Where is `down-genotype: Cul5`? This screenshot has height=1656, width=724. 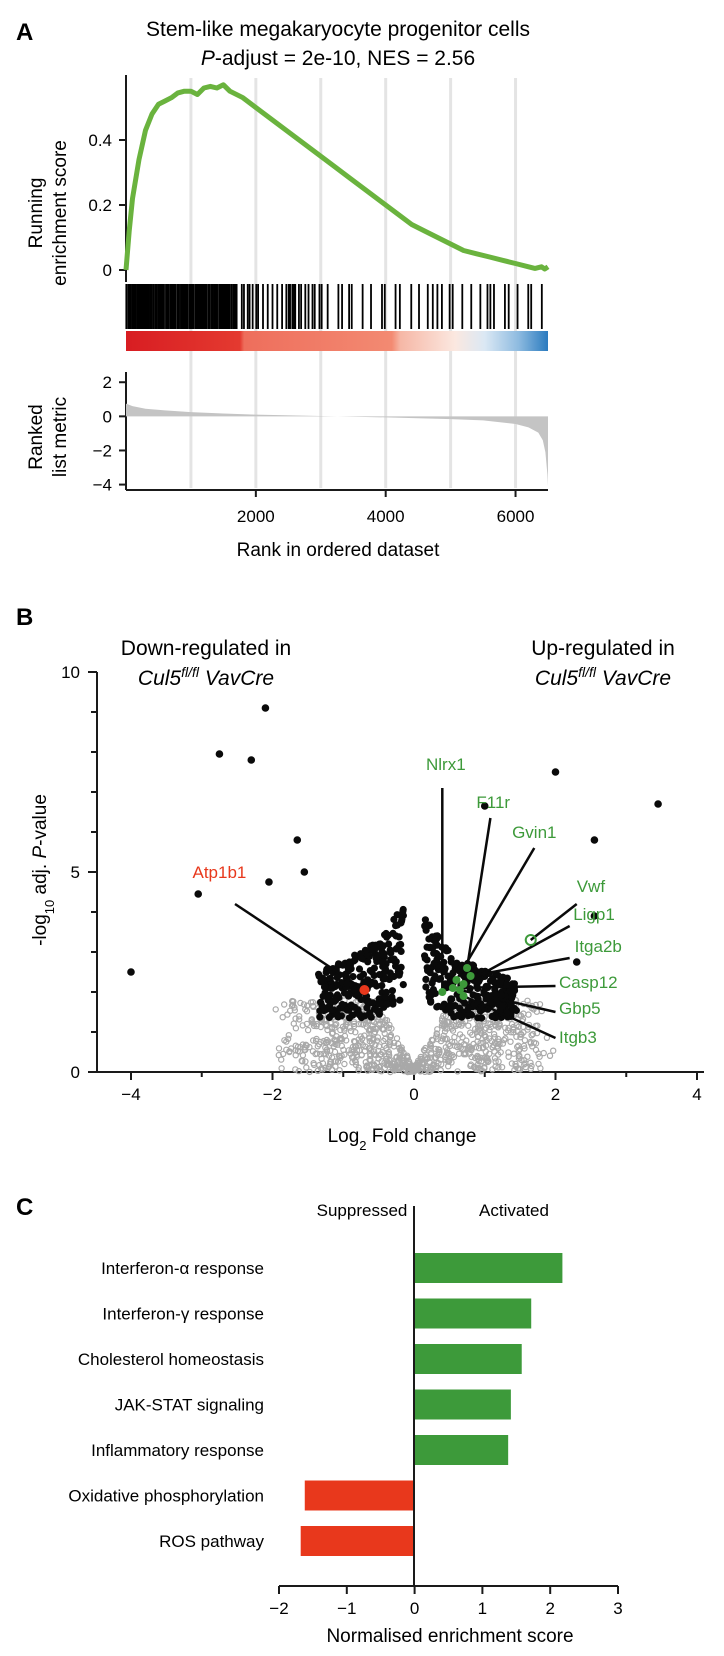
down-genotype: Cul5 is located at coordinates (160, 678).